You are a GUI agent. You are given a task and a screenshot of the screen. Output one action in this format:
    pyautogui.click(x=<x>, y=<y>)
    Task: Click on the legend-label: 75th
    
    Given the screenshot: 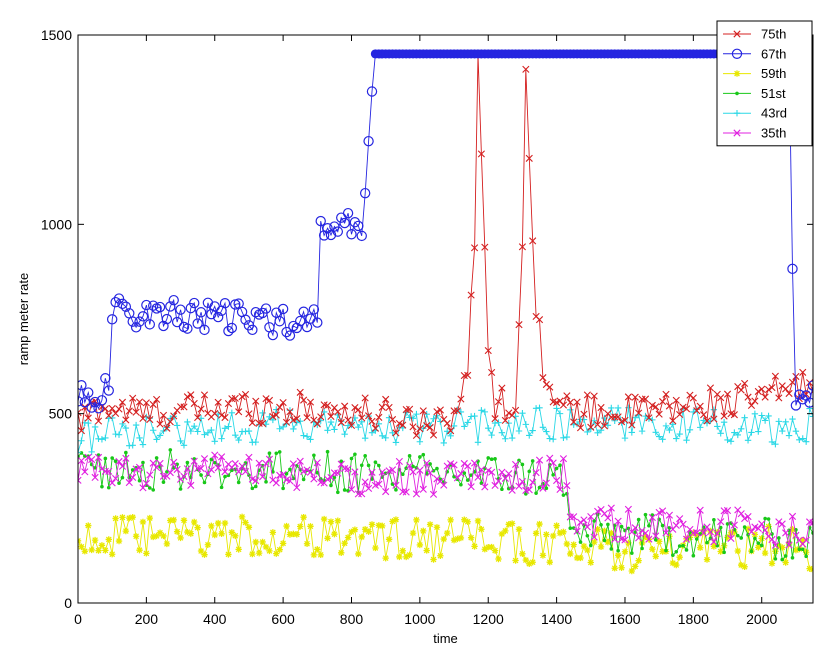 What is the action you would take?
    pyautogui.click(x=773, y=34)
    